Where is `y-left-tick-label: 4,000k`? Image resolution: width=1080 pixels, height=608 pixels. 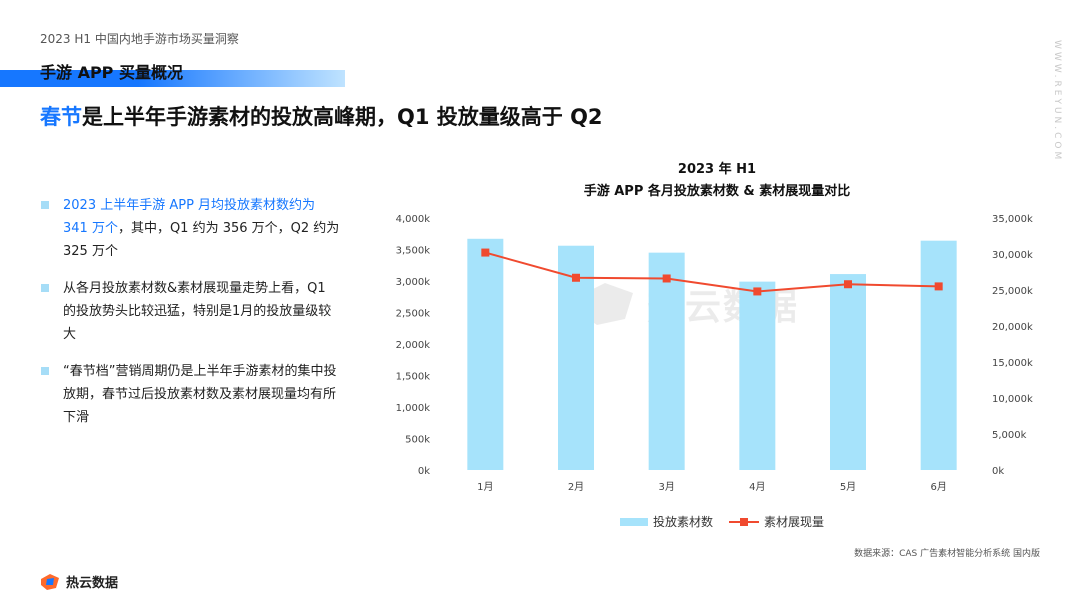 y-left-tick-label: 4,000k is located at coordinates (413, 219).